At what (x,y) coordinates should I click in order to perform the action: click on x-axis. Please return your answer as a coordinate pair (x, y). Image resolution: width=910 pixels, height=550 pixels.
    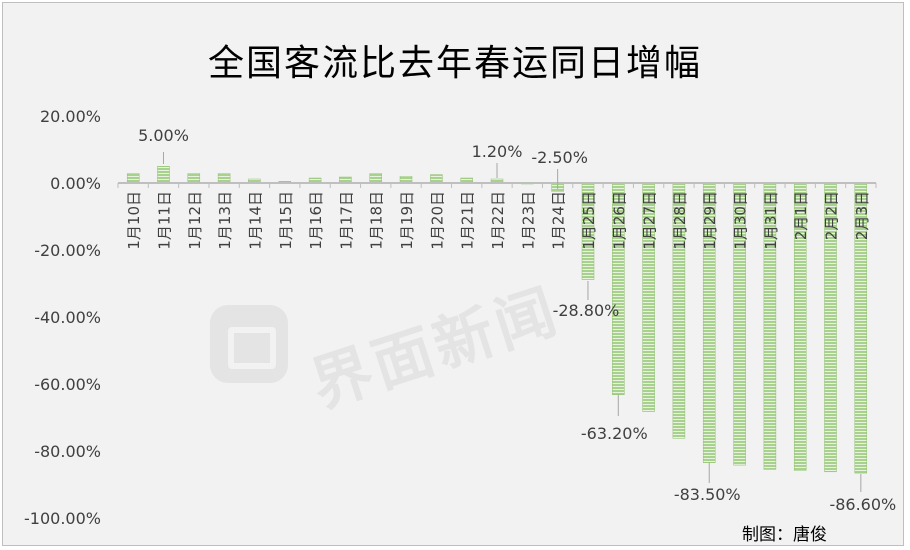
    Looking at the image, I should click on (497, 185).